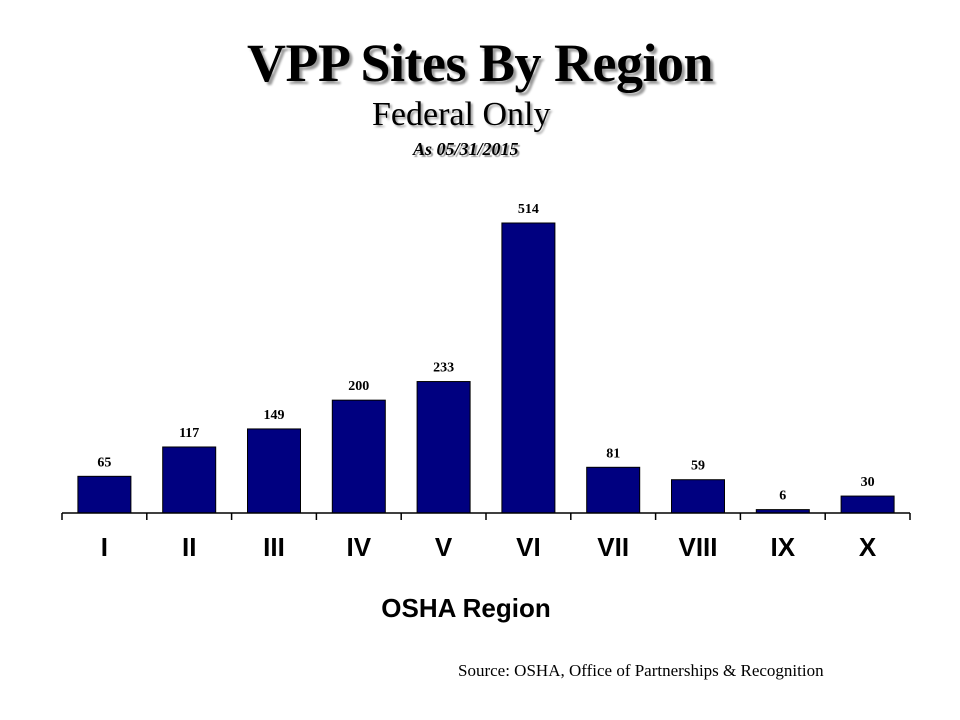 Image resolution: width=960 pixels, height=720 pixels. Describe the element at coordinates (466, 149) in the screenshot. I see `as-of-date: As 05/31/2015` at that location.